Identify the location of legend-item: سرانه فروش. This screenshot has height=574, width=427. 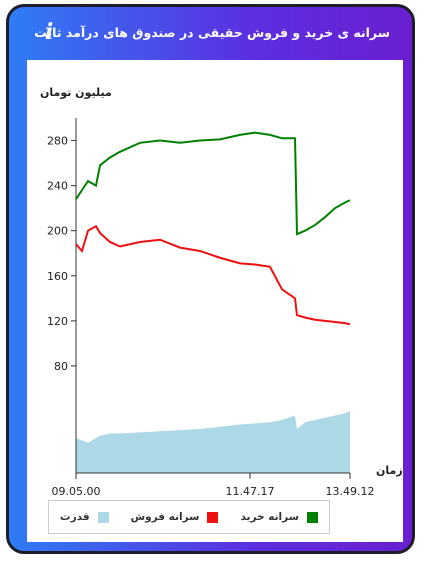
(175, 517).